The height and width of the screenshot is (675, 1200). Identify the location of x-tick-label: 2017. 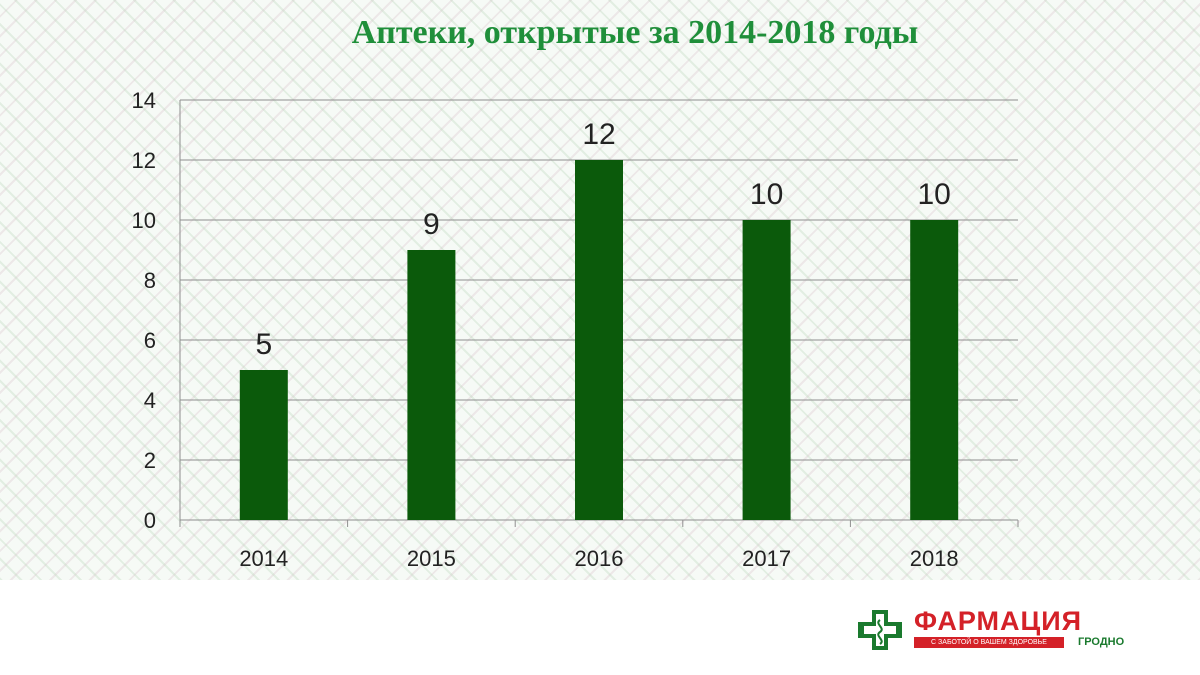
(766, 558).